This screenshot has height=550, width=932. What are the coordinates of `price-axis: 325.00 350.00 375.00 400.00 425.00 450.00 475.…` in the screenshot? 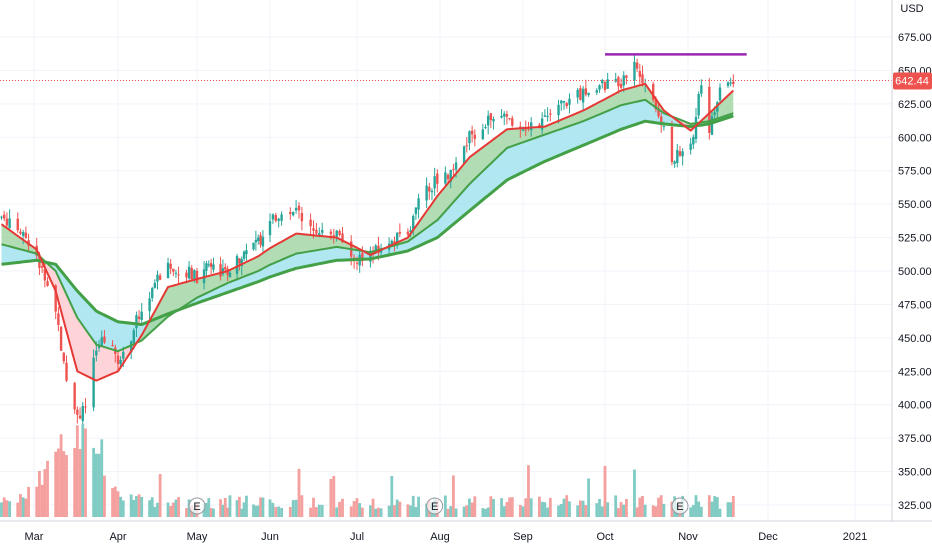 It's located at (915, 272).